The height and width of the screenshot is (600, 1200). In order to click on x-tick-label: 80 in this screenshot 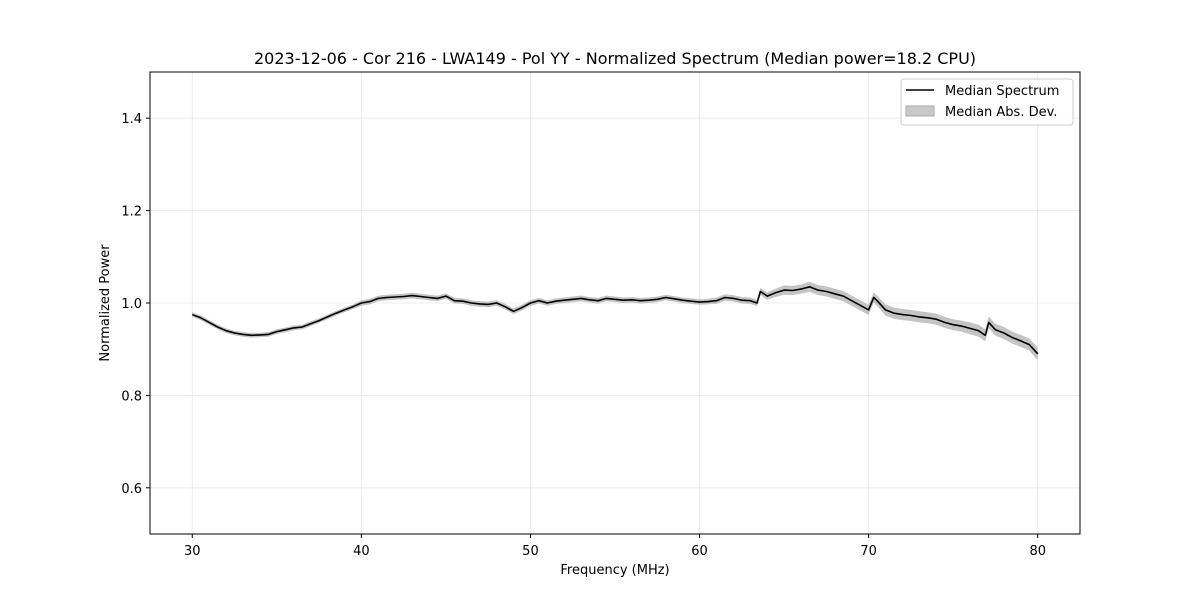, I will do `click(1037, 551)`.